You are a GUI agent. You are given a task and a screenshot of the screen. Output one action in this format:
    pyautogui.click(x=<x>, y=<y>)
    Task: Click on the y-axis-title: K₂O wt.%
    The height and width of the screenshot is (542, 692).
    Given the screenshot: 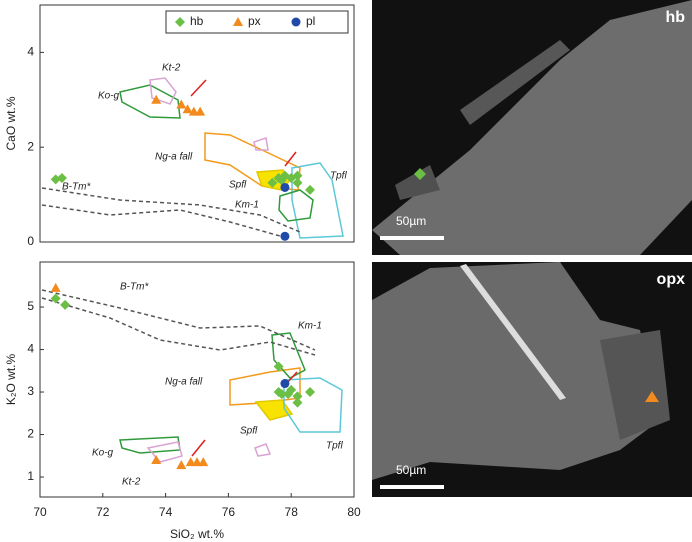 What is the action you would take?
    pyautogui.click(x=11, y=380)
    